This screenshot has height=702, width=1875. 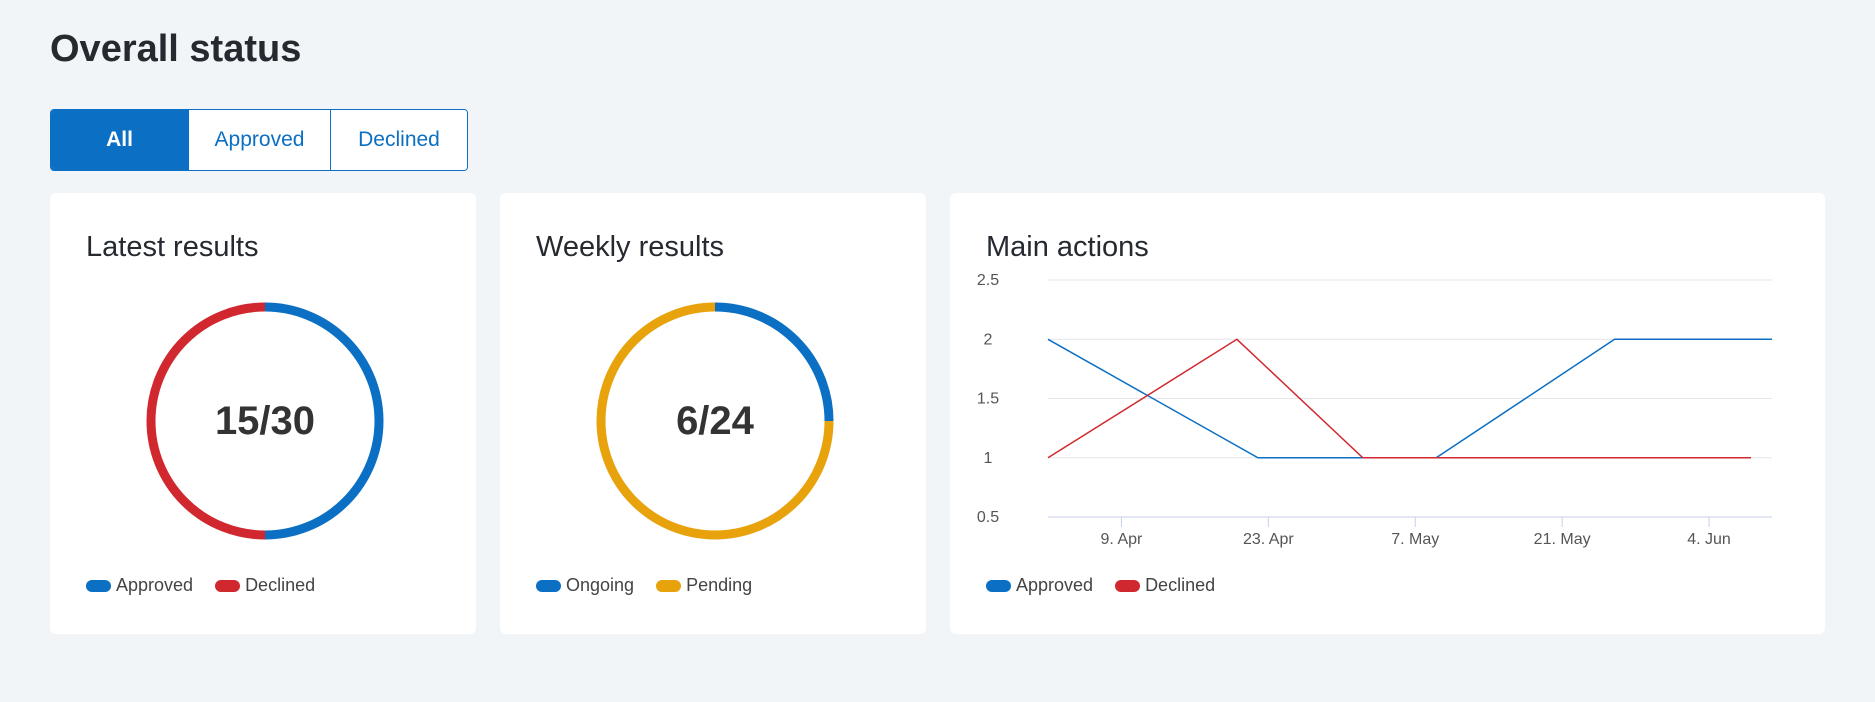 What do you see at coordinates (988, 280) in the screenshot?
I see `y-tick-label: 2.5` at bounding box center [988, 280].